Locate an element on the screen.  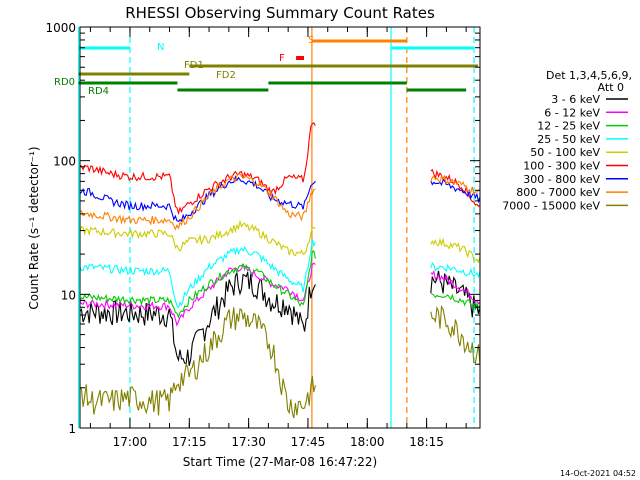
annotation-label-rd4: RD4 is located at coordinates (98, 91).